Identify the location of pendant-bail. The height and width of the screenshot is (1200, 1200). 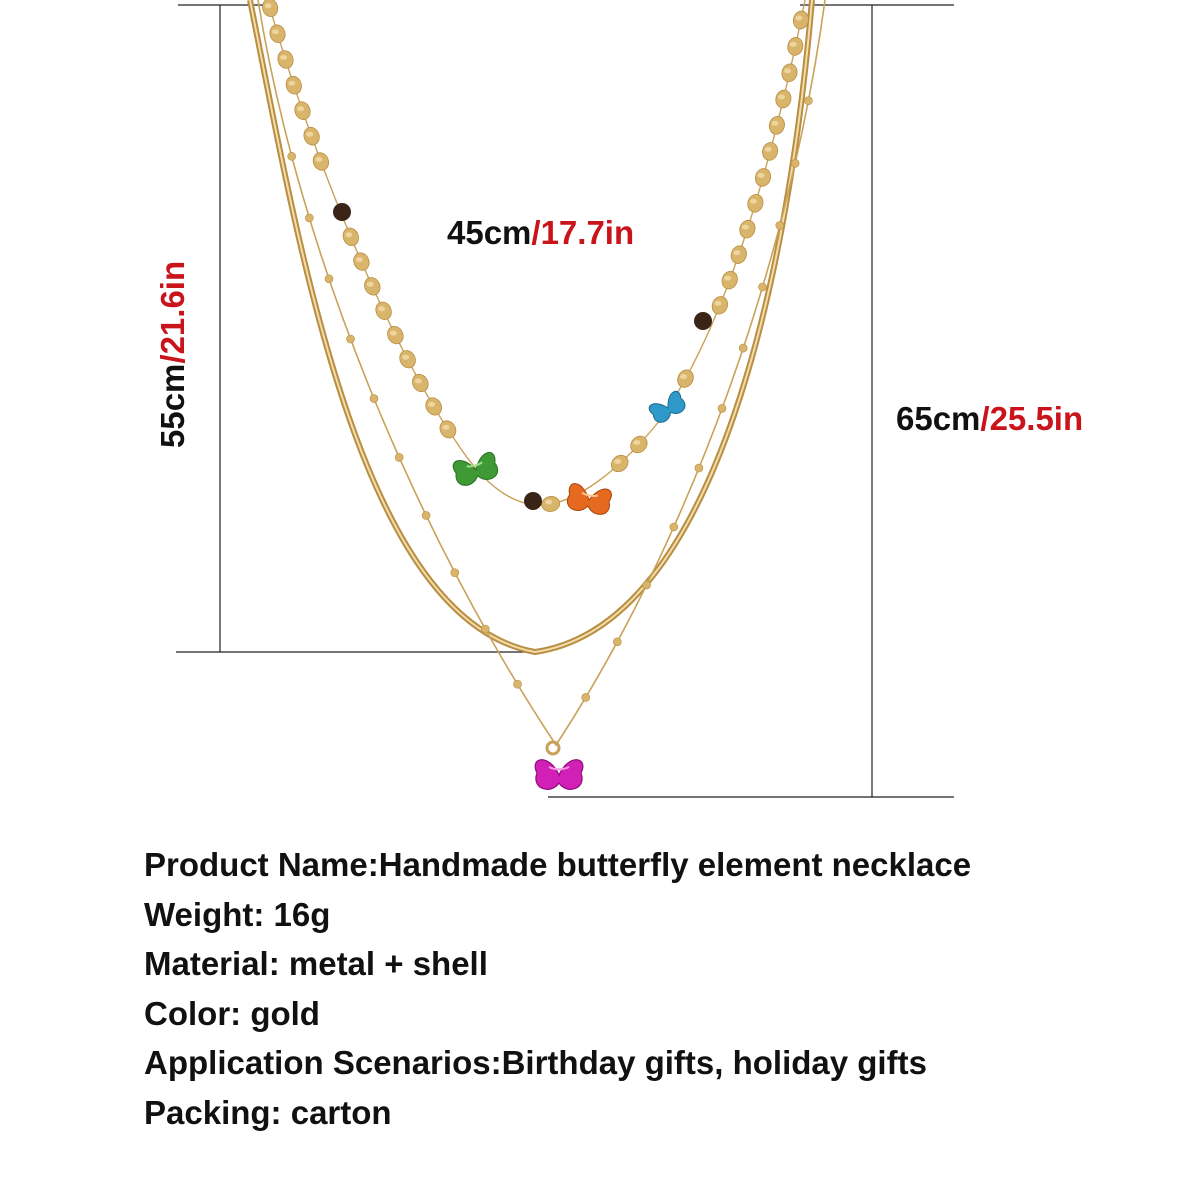
(553, 748).